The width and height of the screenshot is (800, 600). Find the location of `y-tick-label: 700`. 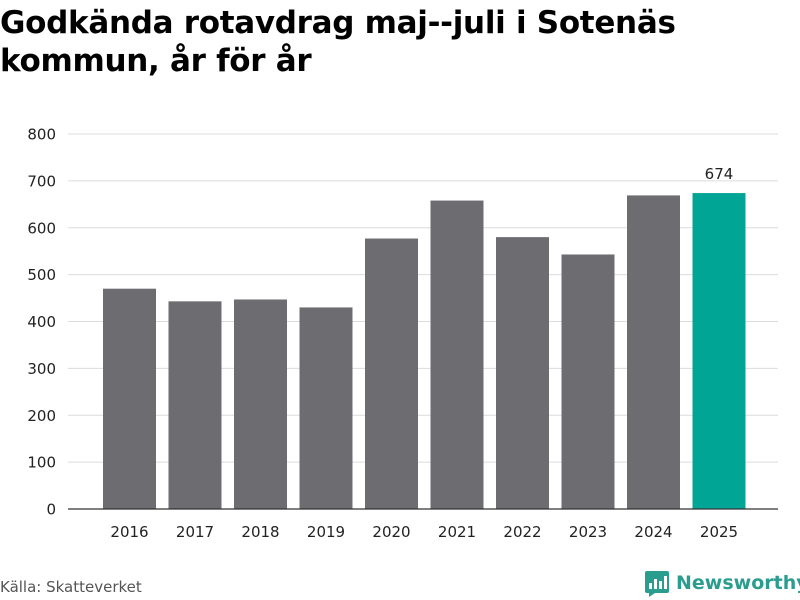

y-tick-label: 700 is located at coordinates (41, 181).